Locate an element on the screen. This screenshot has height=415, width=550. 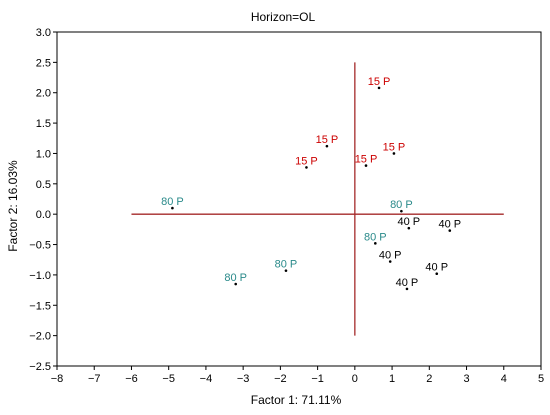
x-tick-label: −8 is located at coordinates (57, 379).